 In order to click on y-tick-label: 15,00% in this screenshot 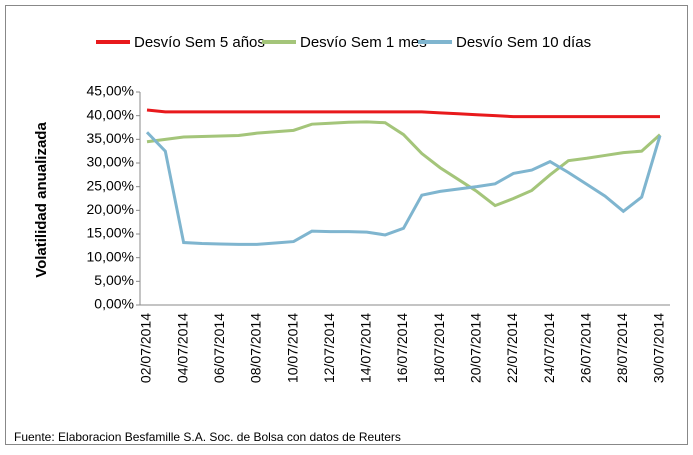, I will do `click(110, 233)`.